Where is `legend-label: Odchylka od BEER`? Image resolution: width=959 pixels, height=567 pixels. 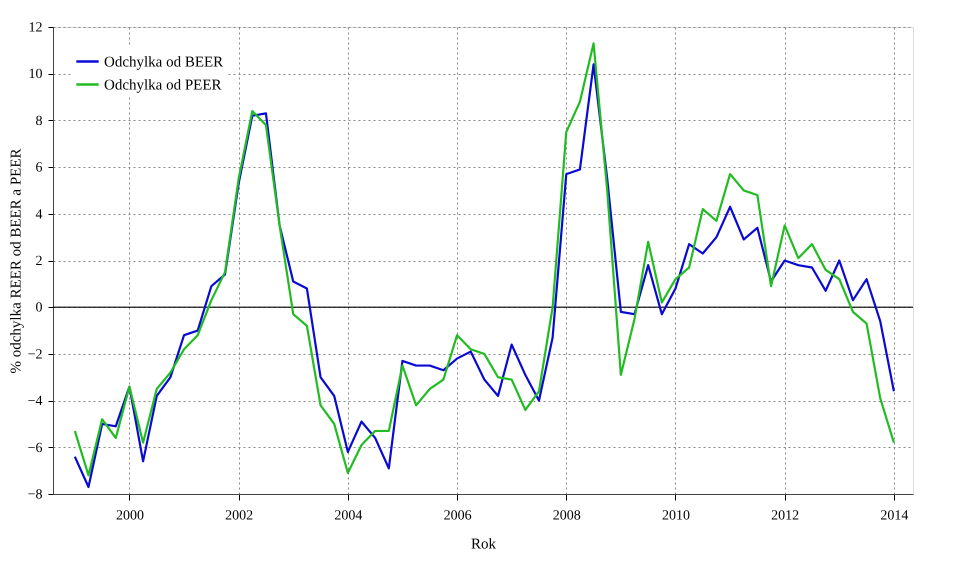
legend-label: Odchylka od BEER is located at coordinates (164, 62).